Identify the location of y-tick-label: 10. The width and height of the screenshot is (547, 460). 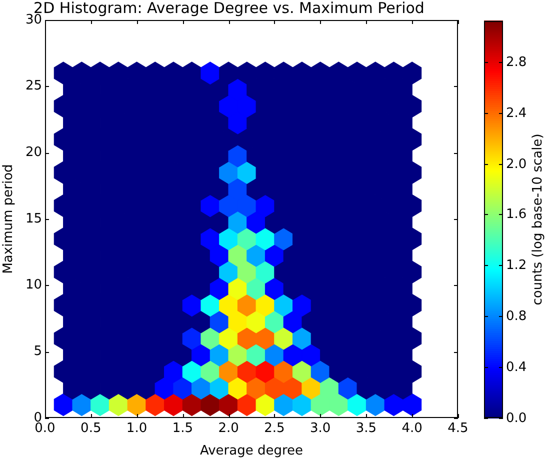
(33, 285).